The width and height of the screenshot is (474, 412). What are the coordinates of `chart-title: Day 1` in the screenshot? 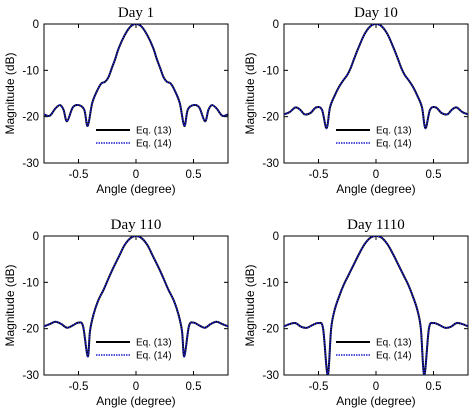 It's located at (136, 13).